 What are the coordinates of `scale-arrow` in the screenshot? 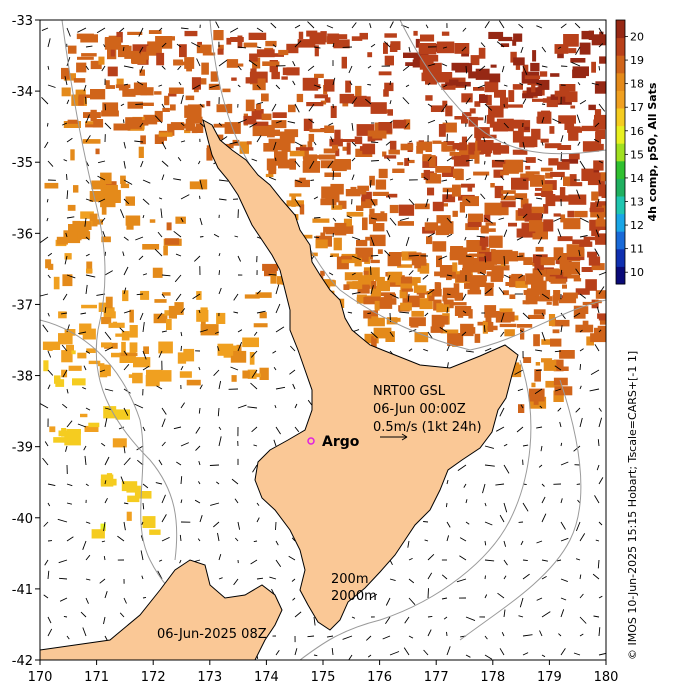 It's located at (394, 437).